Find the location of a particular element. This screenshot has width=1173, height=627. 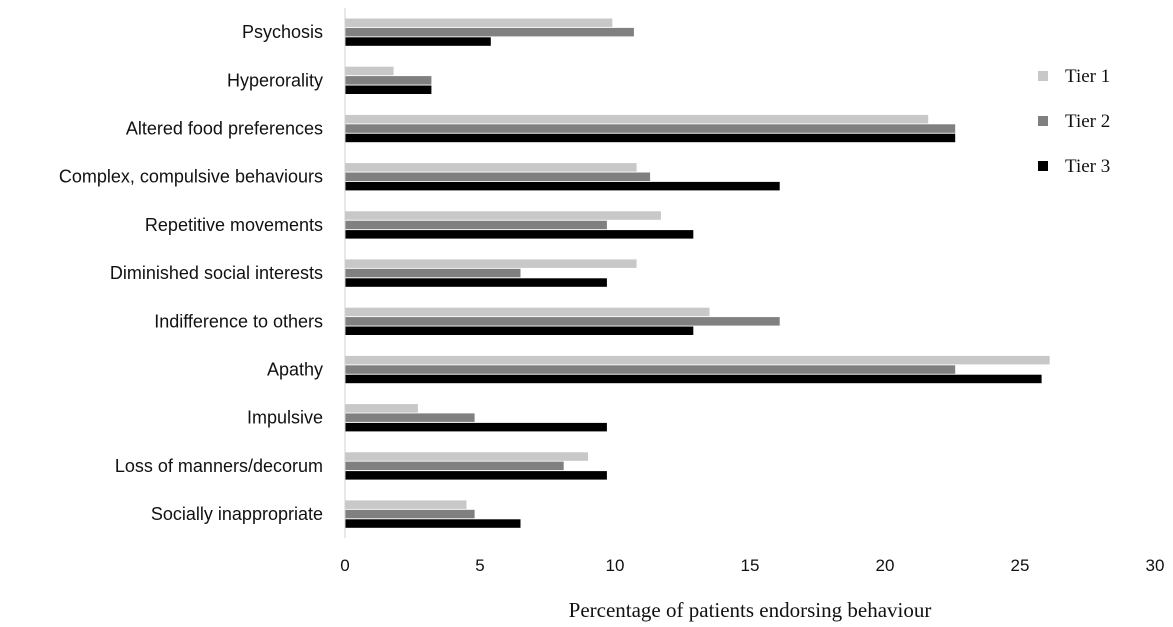

legend-label: Tier 1 is located at coordinates (1087, 76).